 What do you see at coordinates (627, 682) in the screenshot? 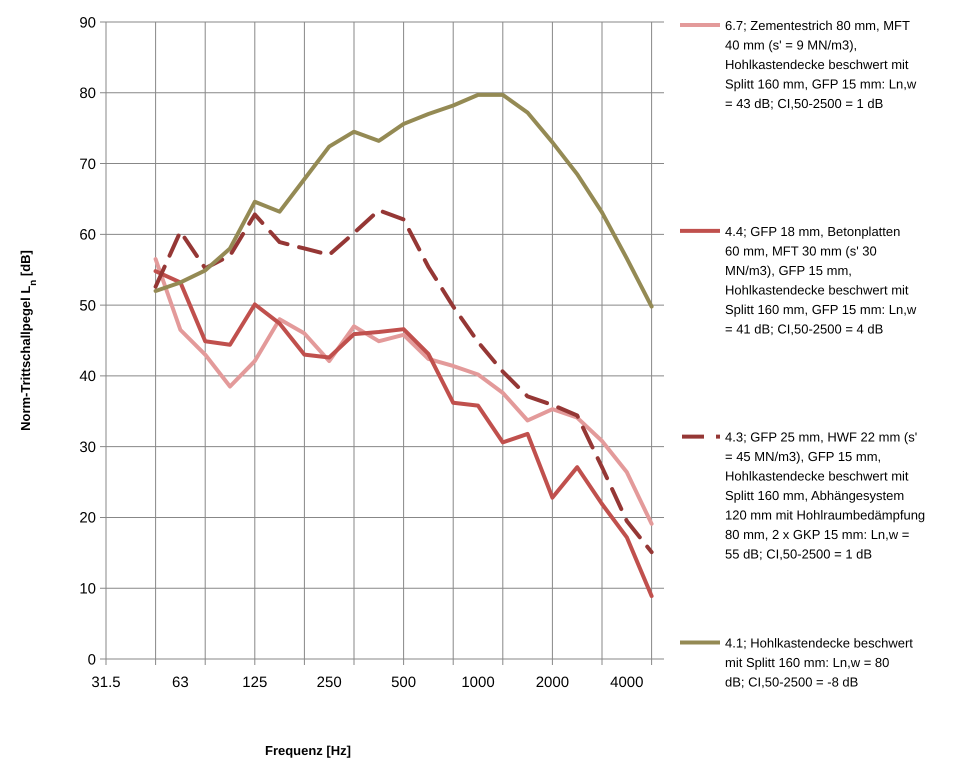
I see `x-tick-label: 4000` at bounding box center [627, 682].